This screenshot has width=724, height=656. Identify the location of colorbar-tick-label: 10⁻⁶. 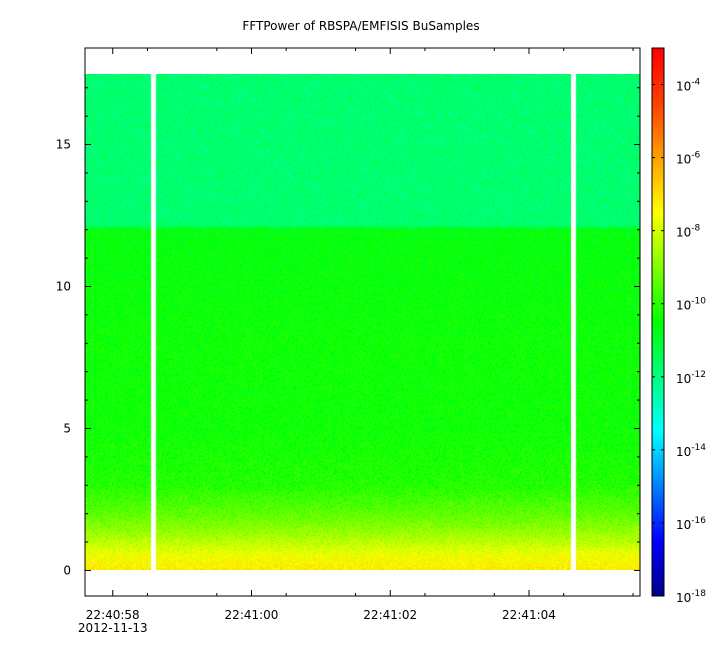
(688, 159).